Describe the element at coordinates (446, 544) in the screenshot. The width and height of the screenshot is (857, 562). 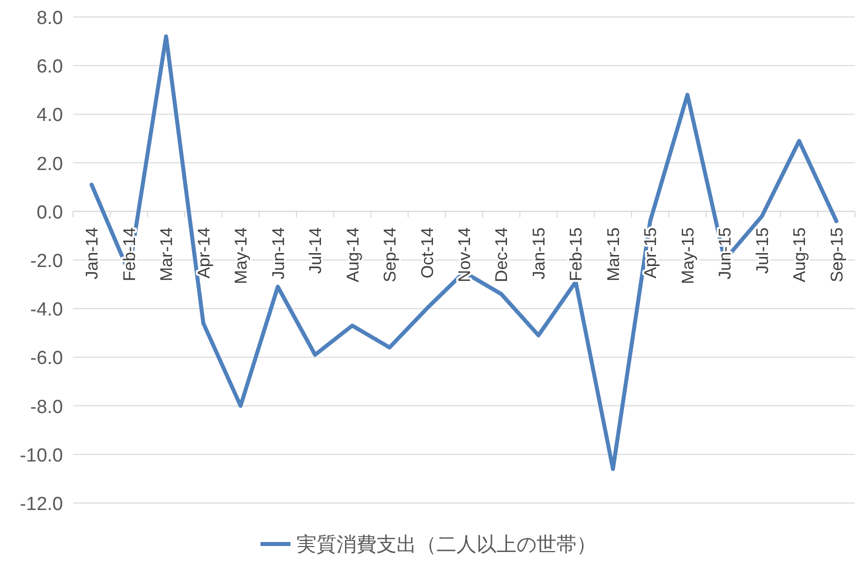
I see `legend-label: 実質消費支出（二人以上の世帯）` at that location.